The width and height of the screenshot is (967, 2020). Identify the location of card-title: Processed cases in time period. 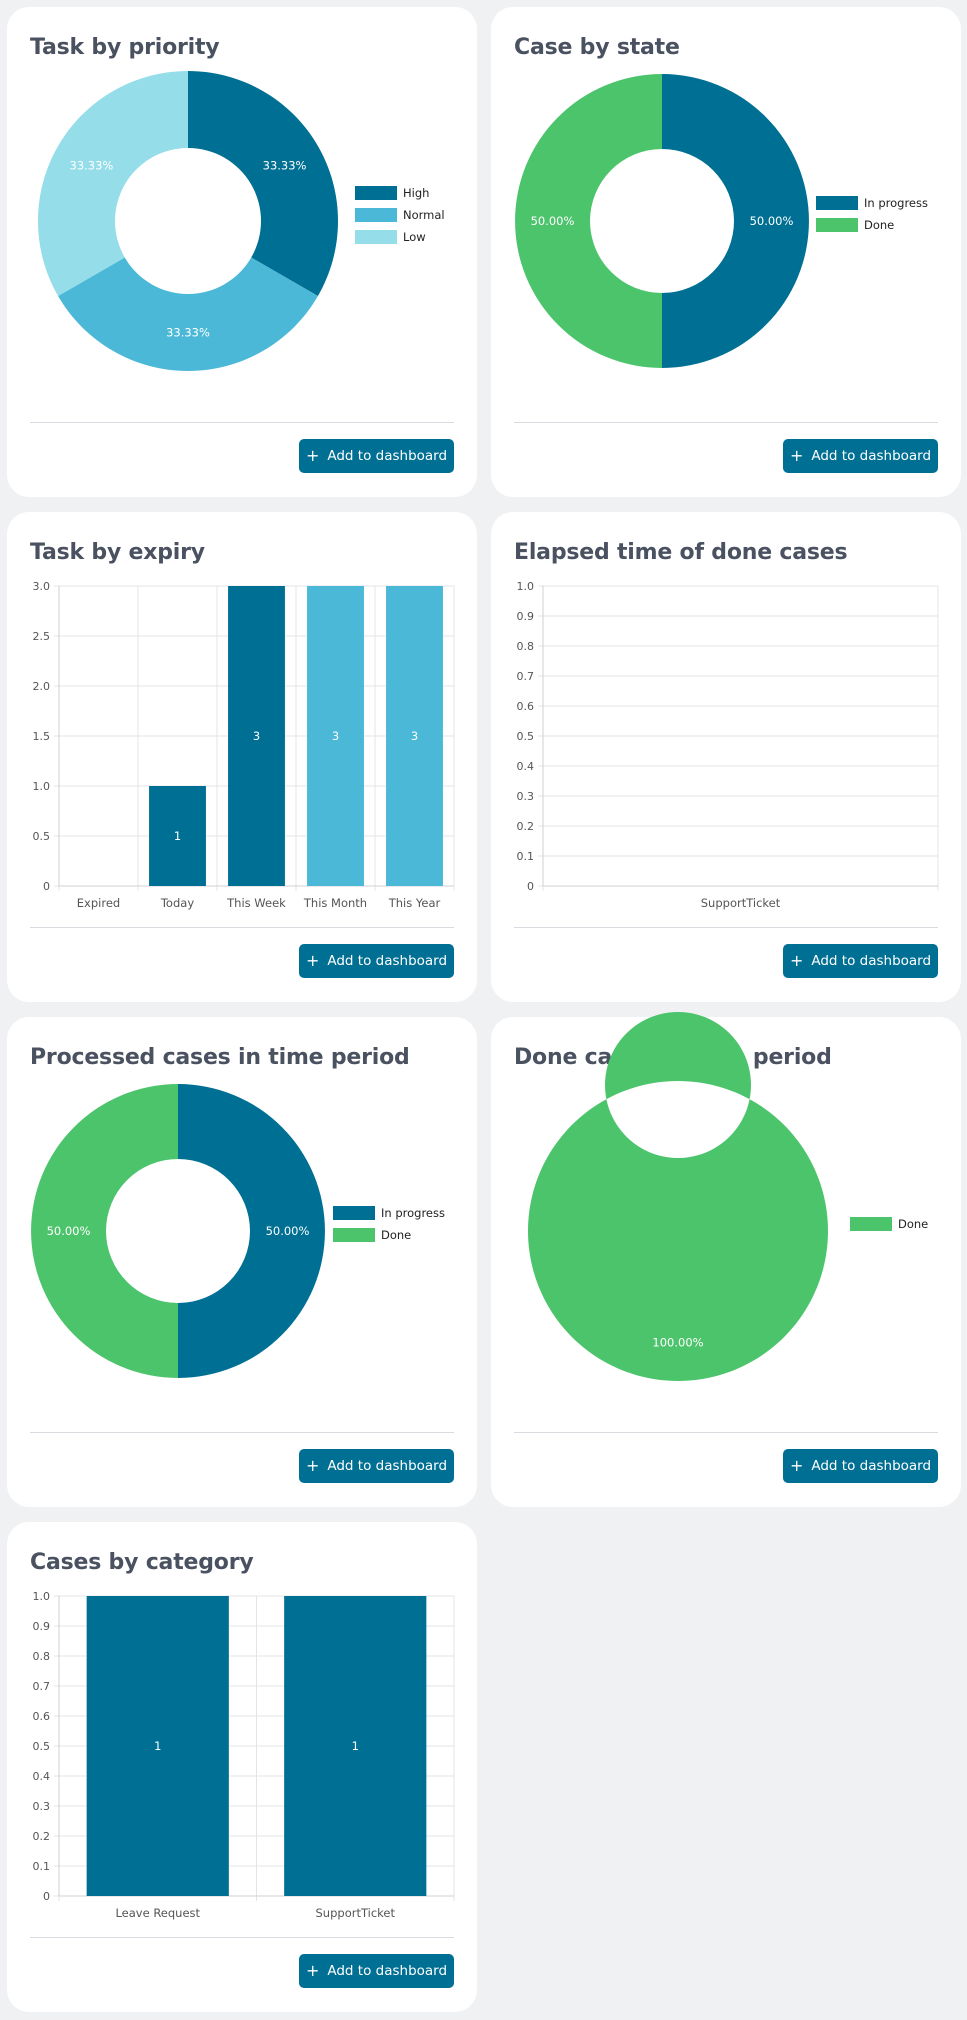
(220, 1057).